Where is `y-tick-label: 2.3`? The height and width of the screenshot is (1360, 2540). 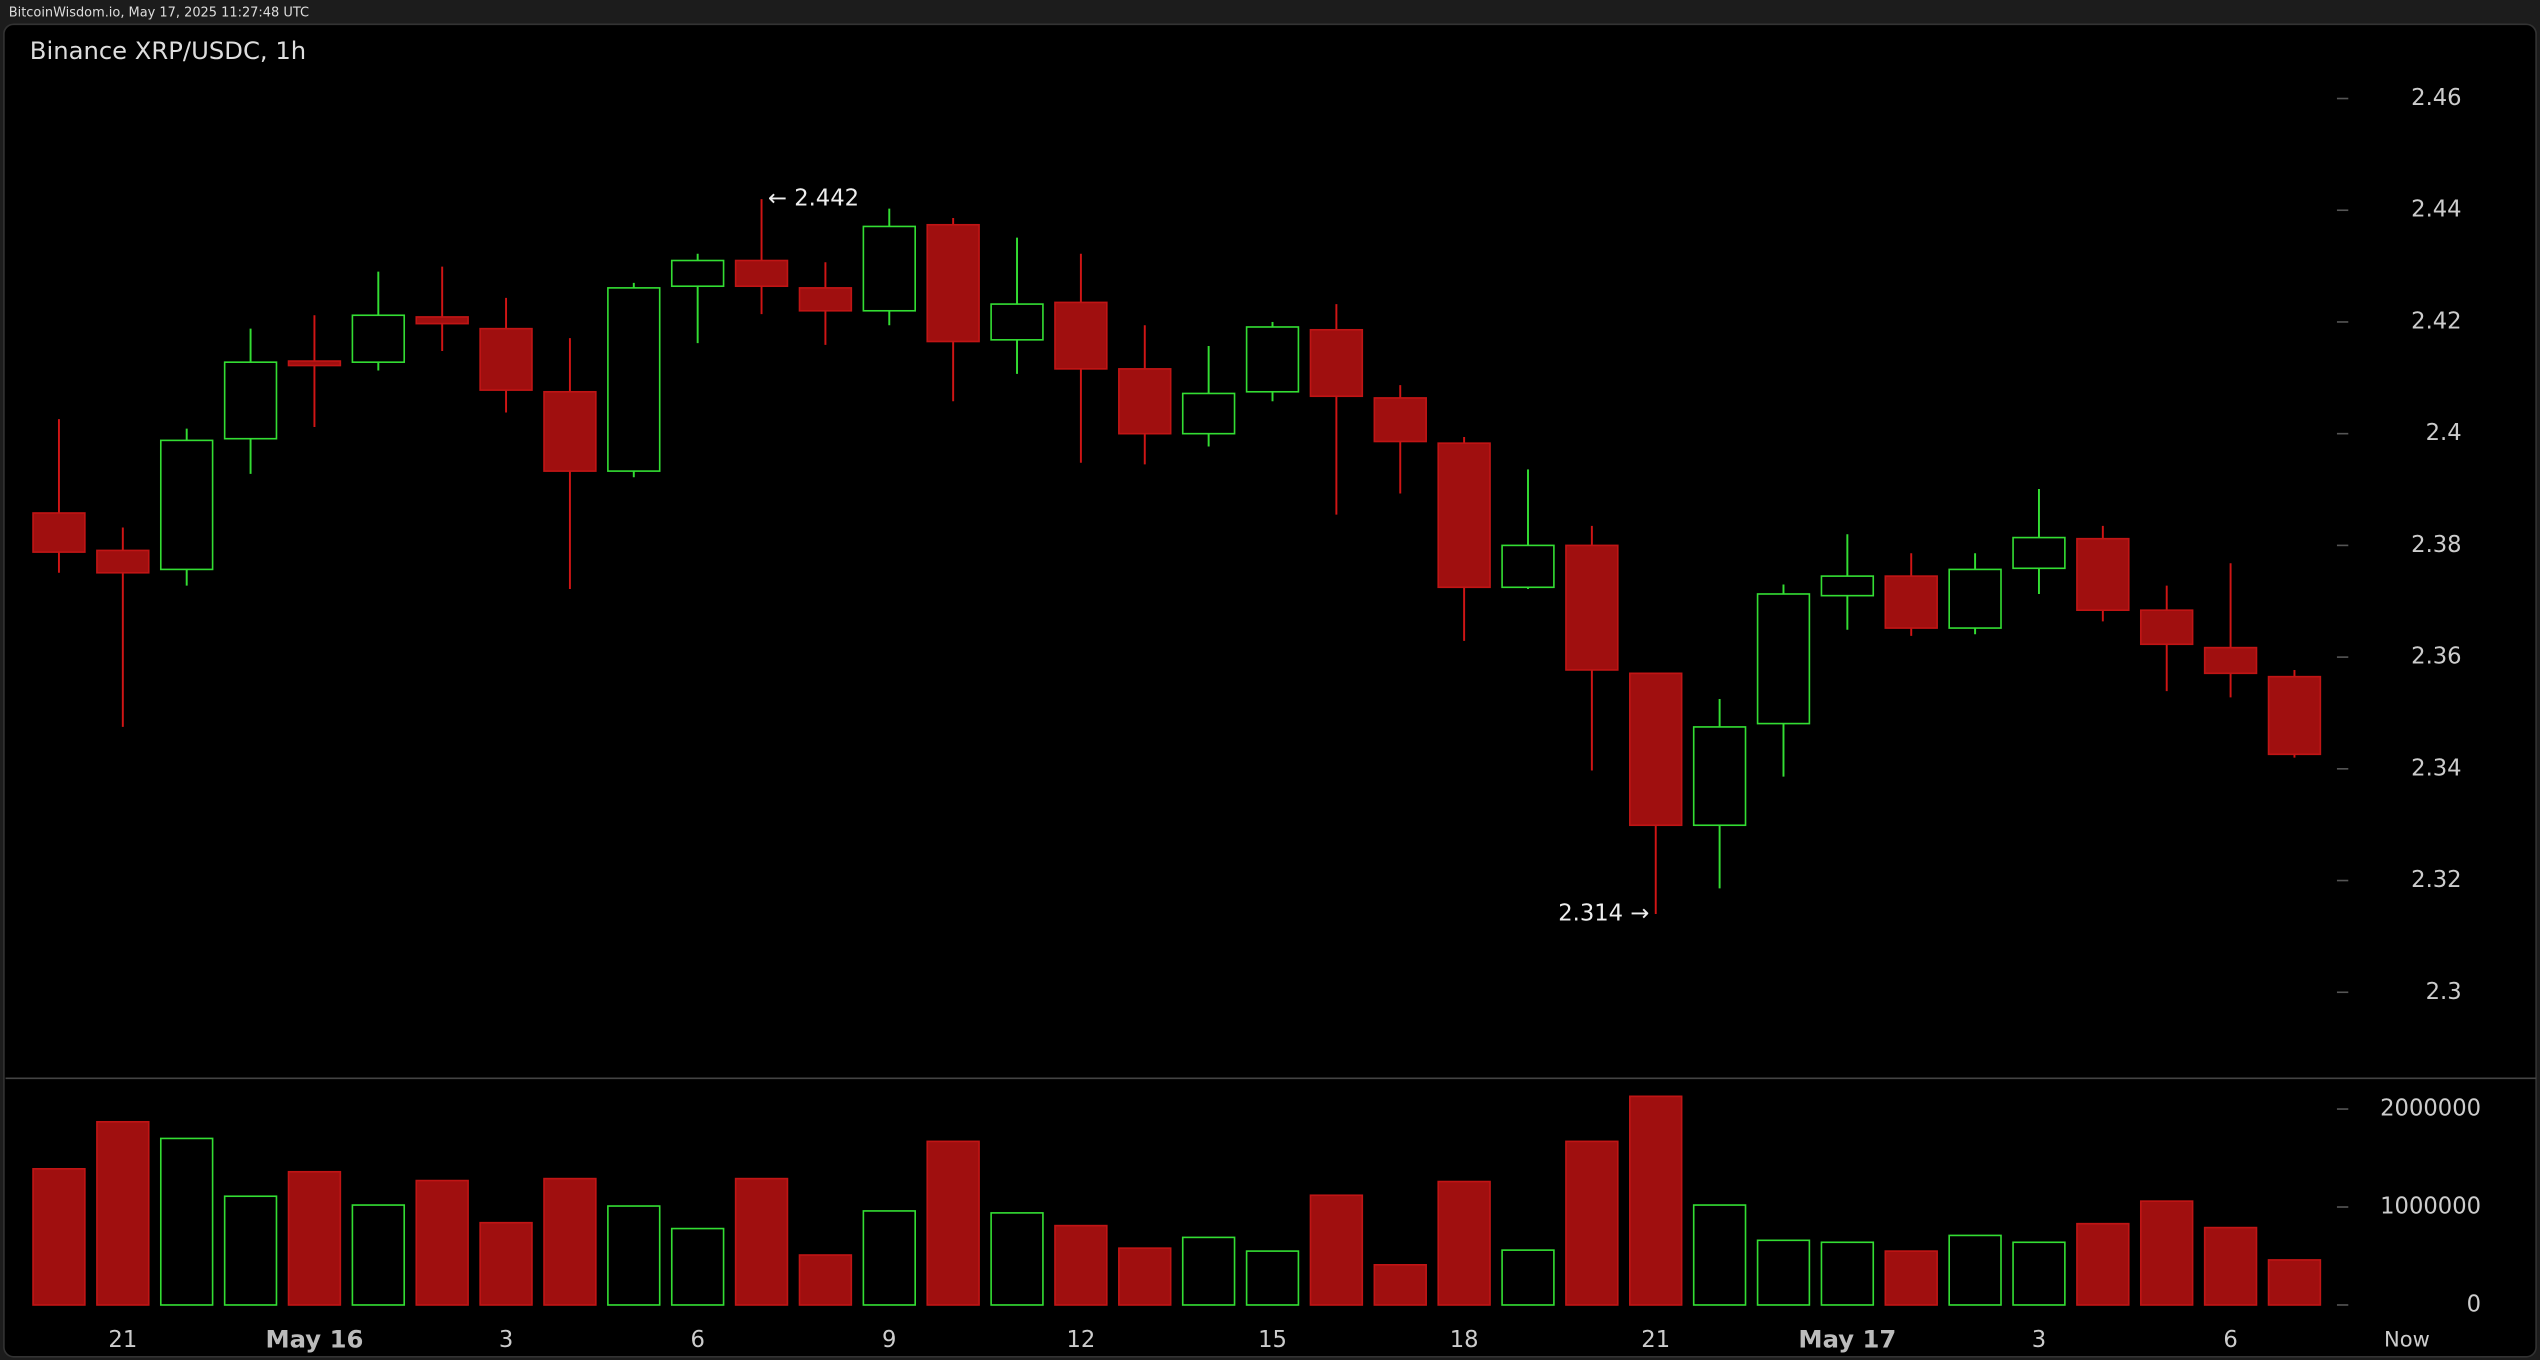
y-tick-label: 2.3 is located at coordinates (2444, 992).